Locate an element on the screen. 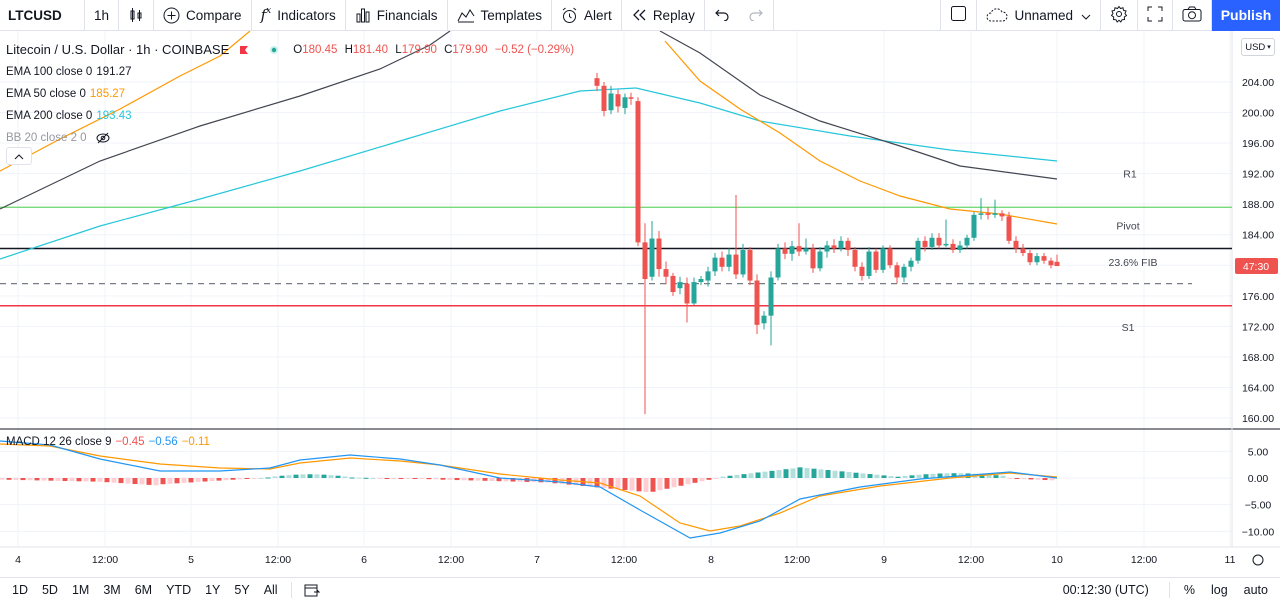 This screenshot has height=601, width=1280. publish-button: Publish is located at coordinates (1246, 15).